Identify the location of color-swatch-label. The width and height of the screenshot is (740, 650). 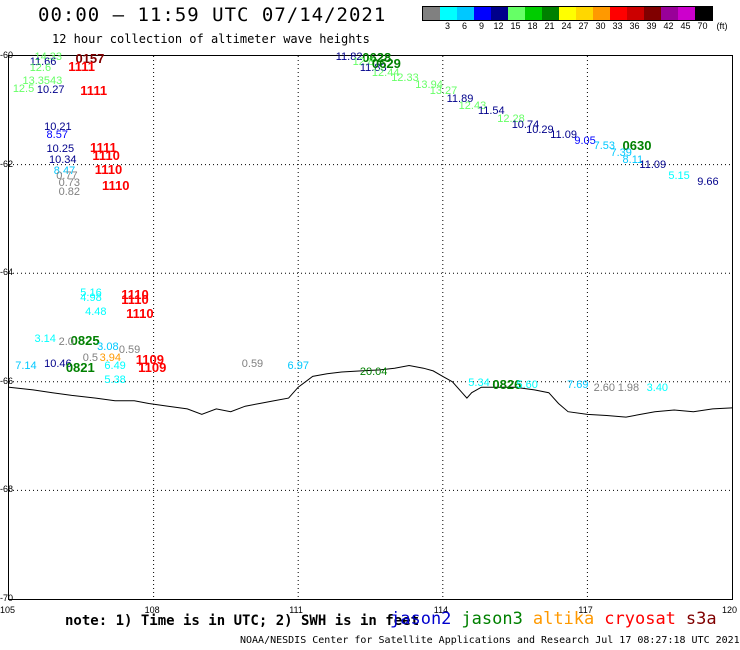
(430, 26).